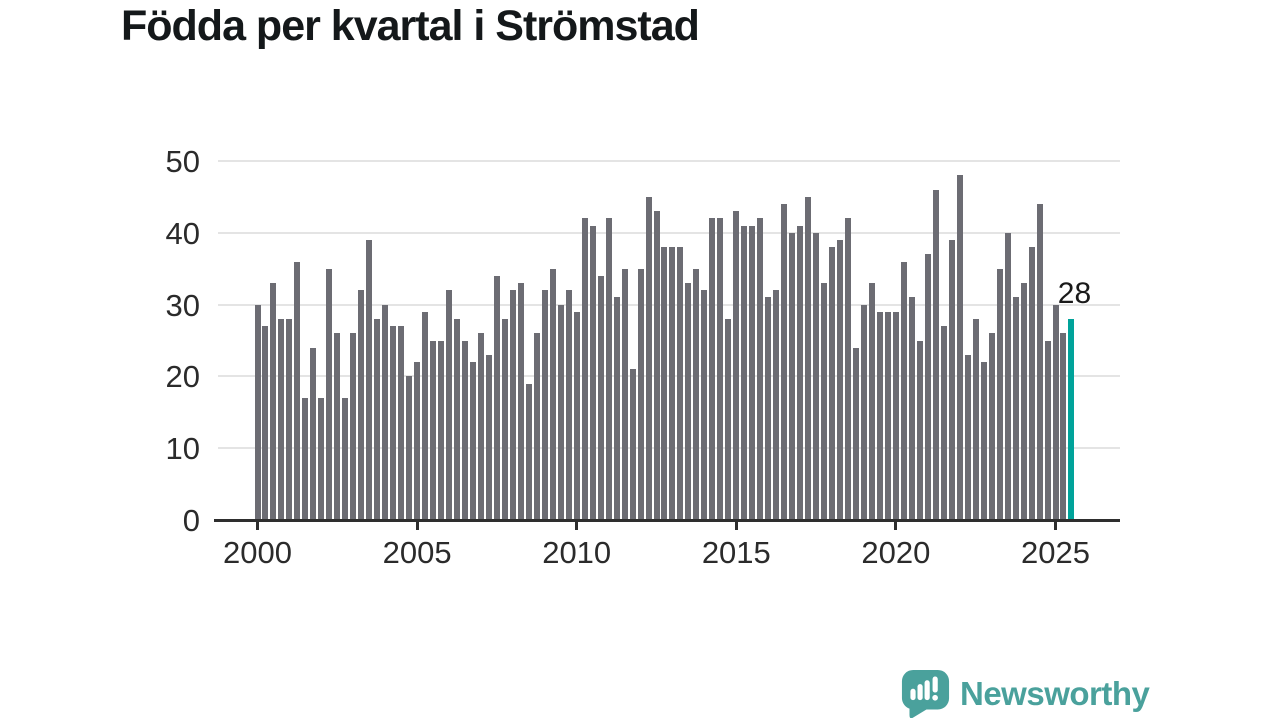 This screenshot has width=1280, height=720. I want to click on chart-title: Födda per kvartal i Strömstad, so click(410, 26).